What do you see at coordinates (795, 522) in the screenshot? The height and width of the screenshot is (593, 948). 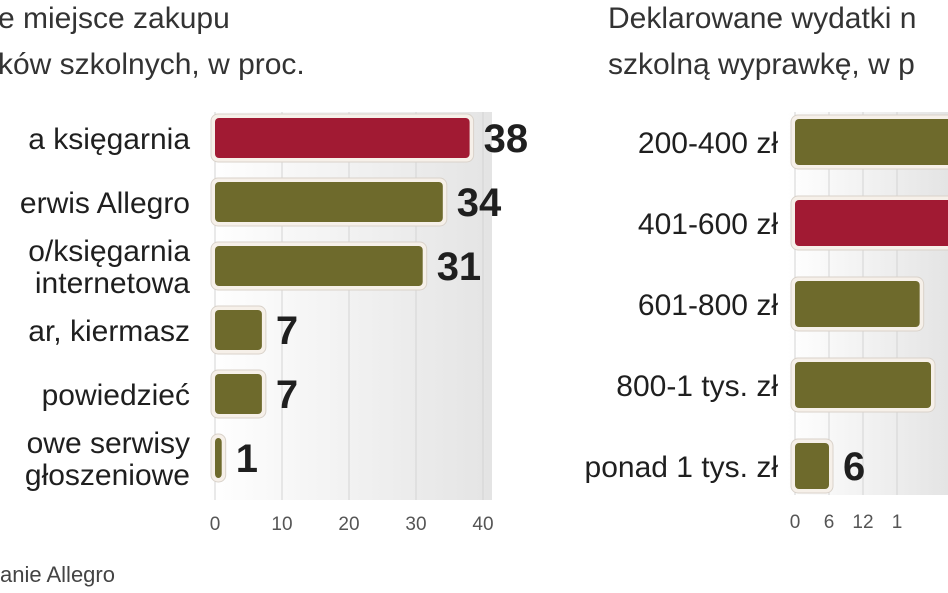 I see `chart-1-tick-label: 0` at bounding box center [795, 522].